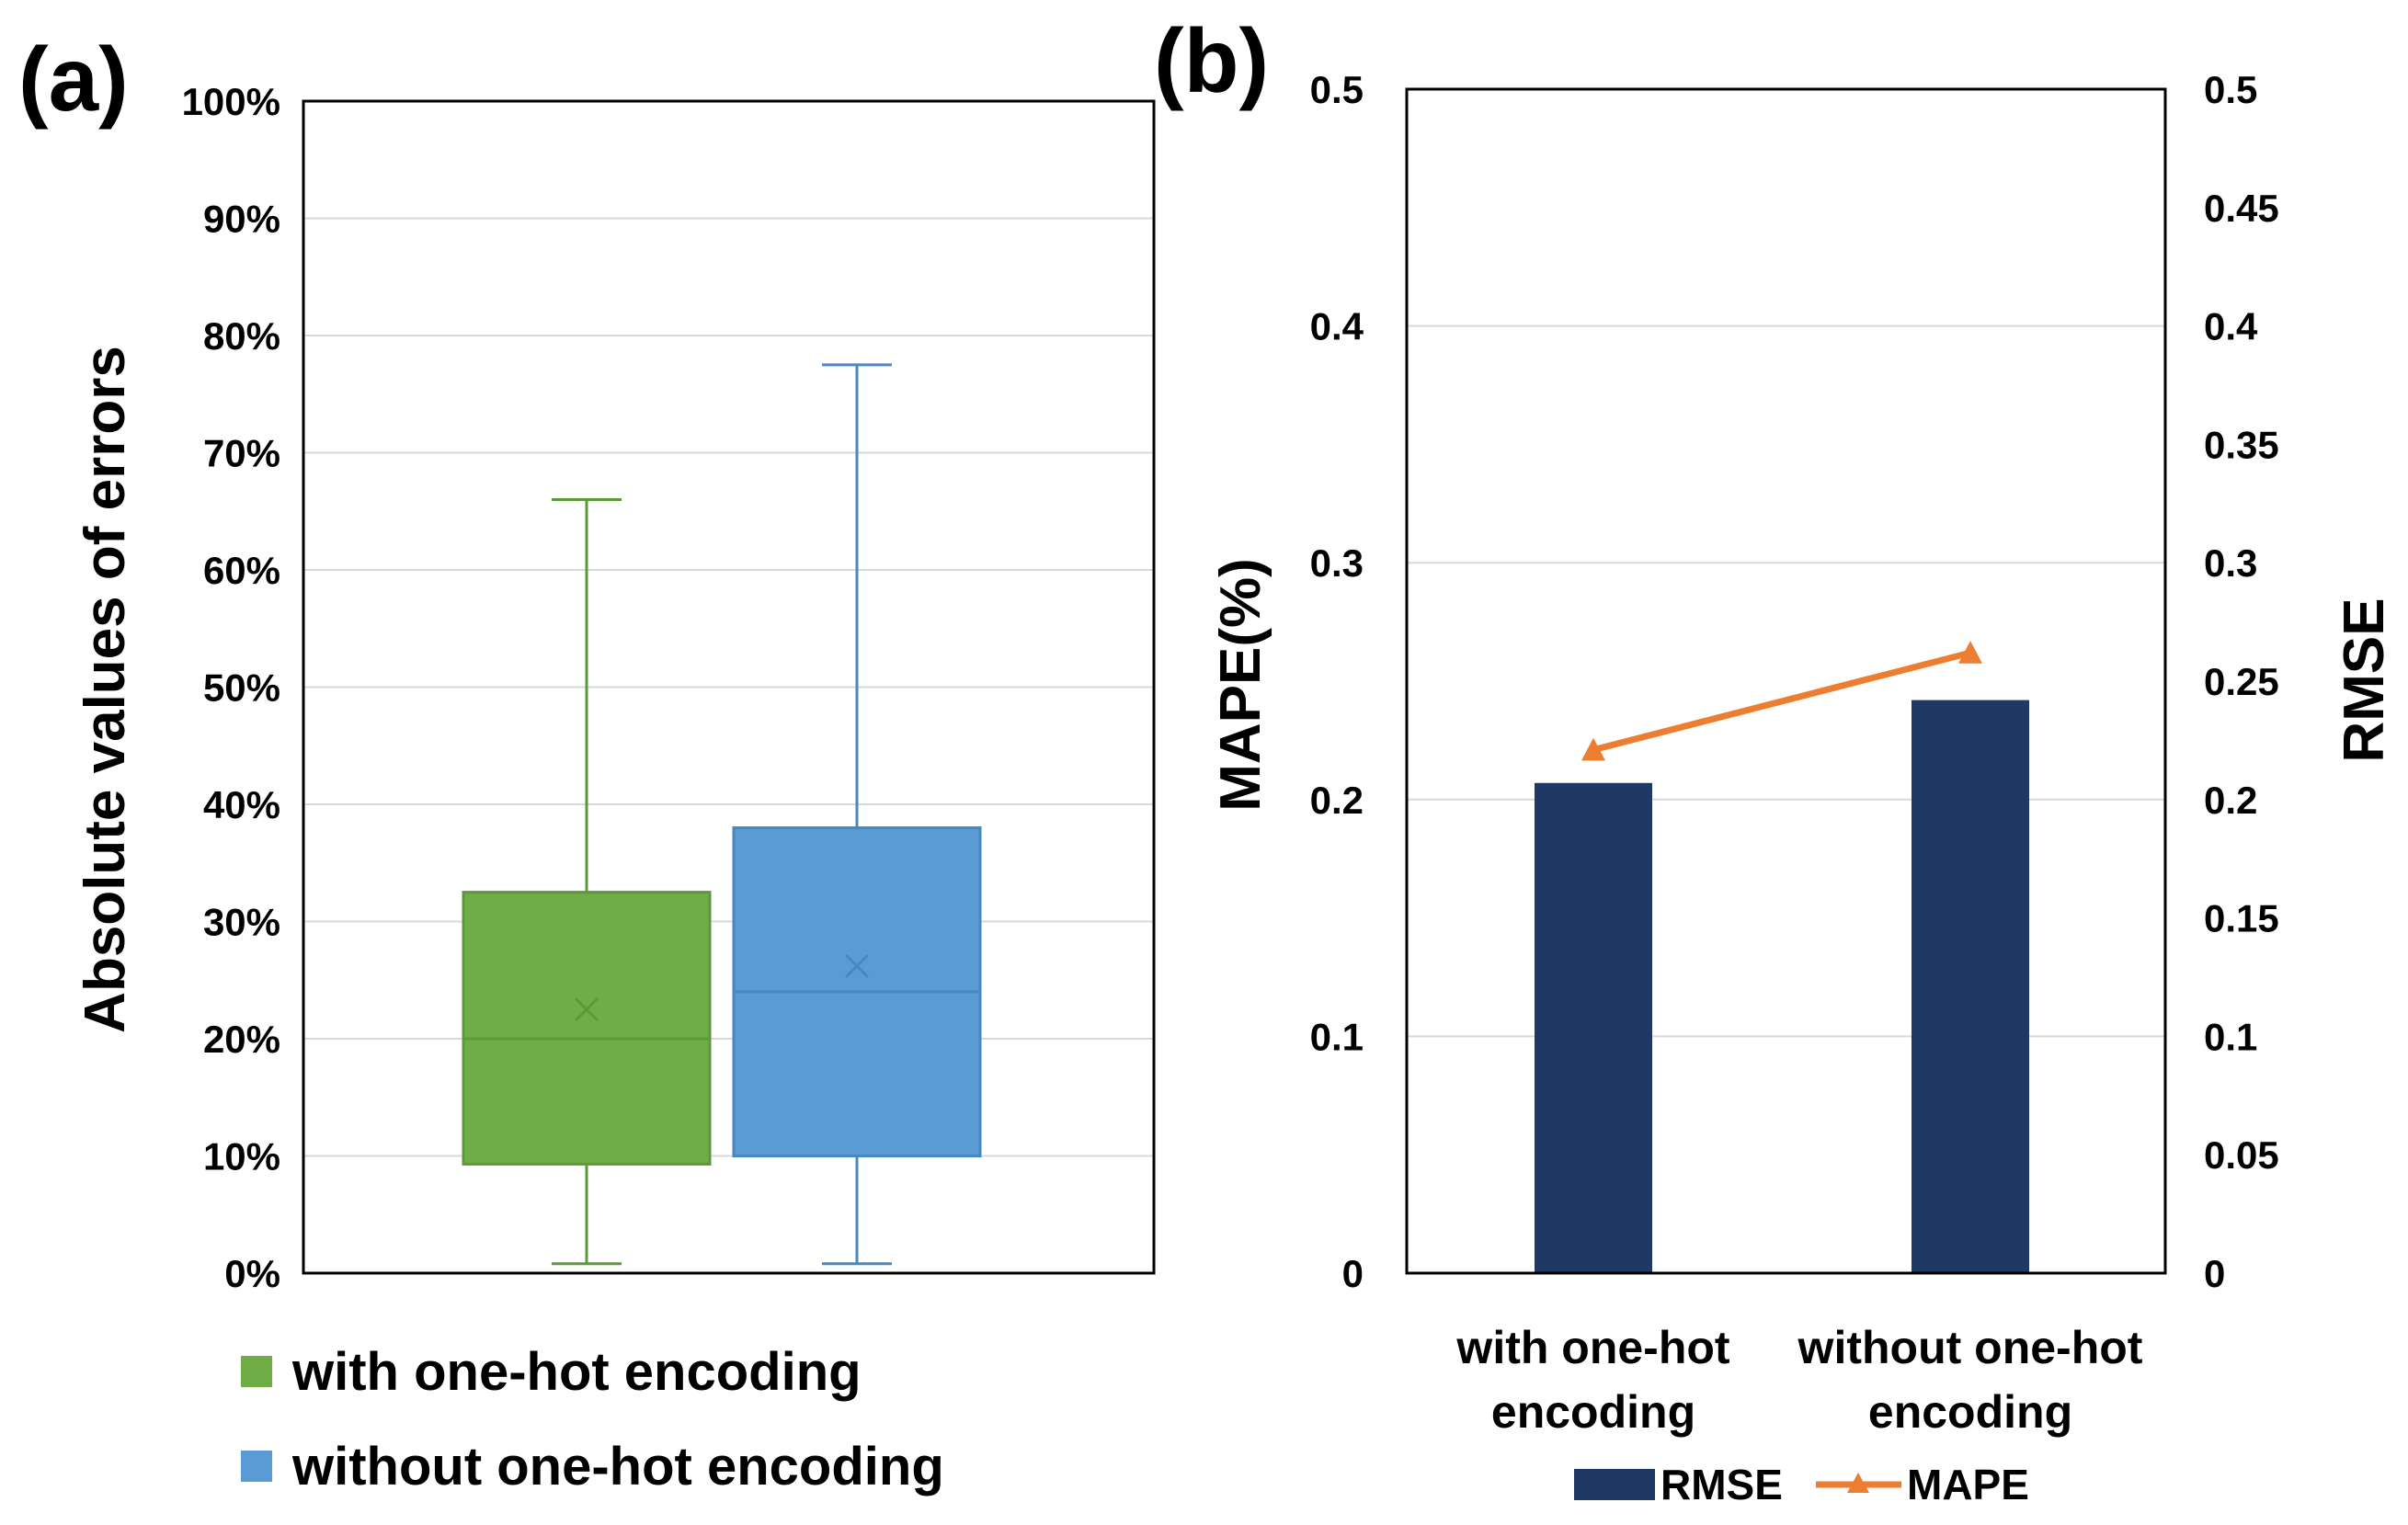 Image resolution: width=2408 pixels, height=1525 pixels. I want to click on legend-label-without-one-hot: without one-hot encoding, so click(617, 1467).